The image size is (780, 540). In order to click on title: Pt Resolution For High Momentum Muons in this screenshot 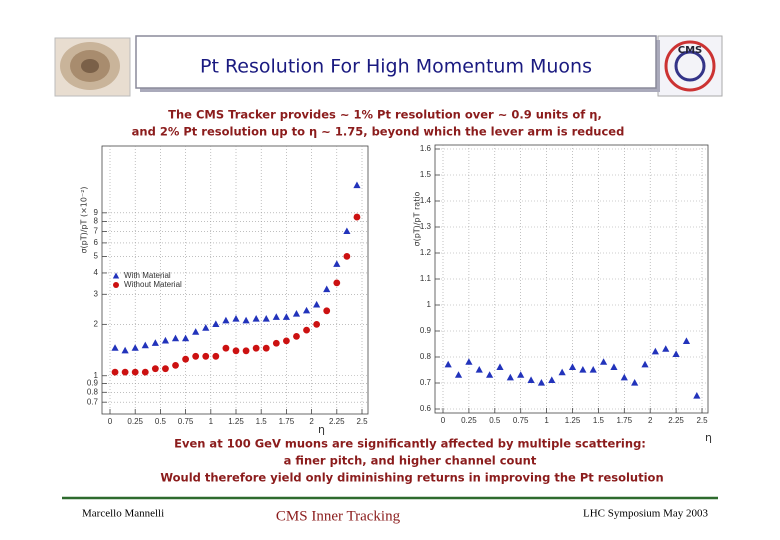, I will do `click(396, 67)`.